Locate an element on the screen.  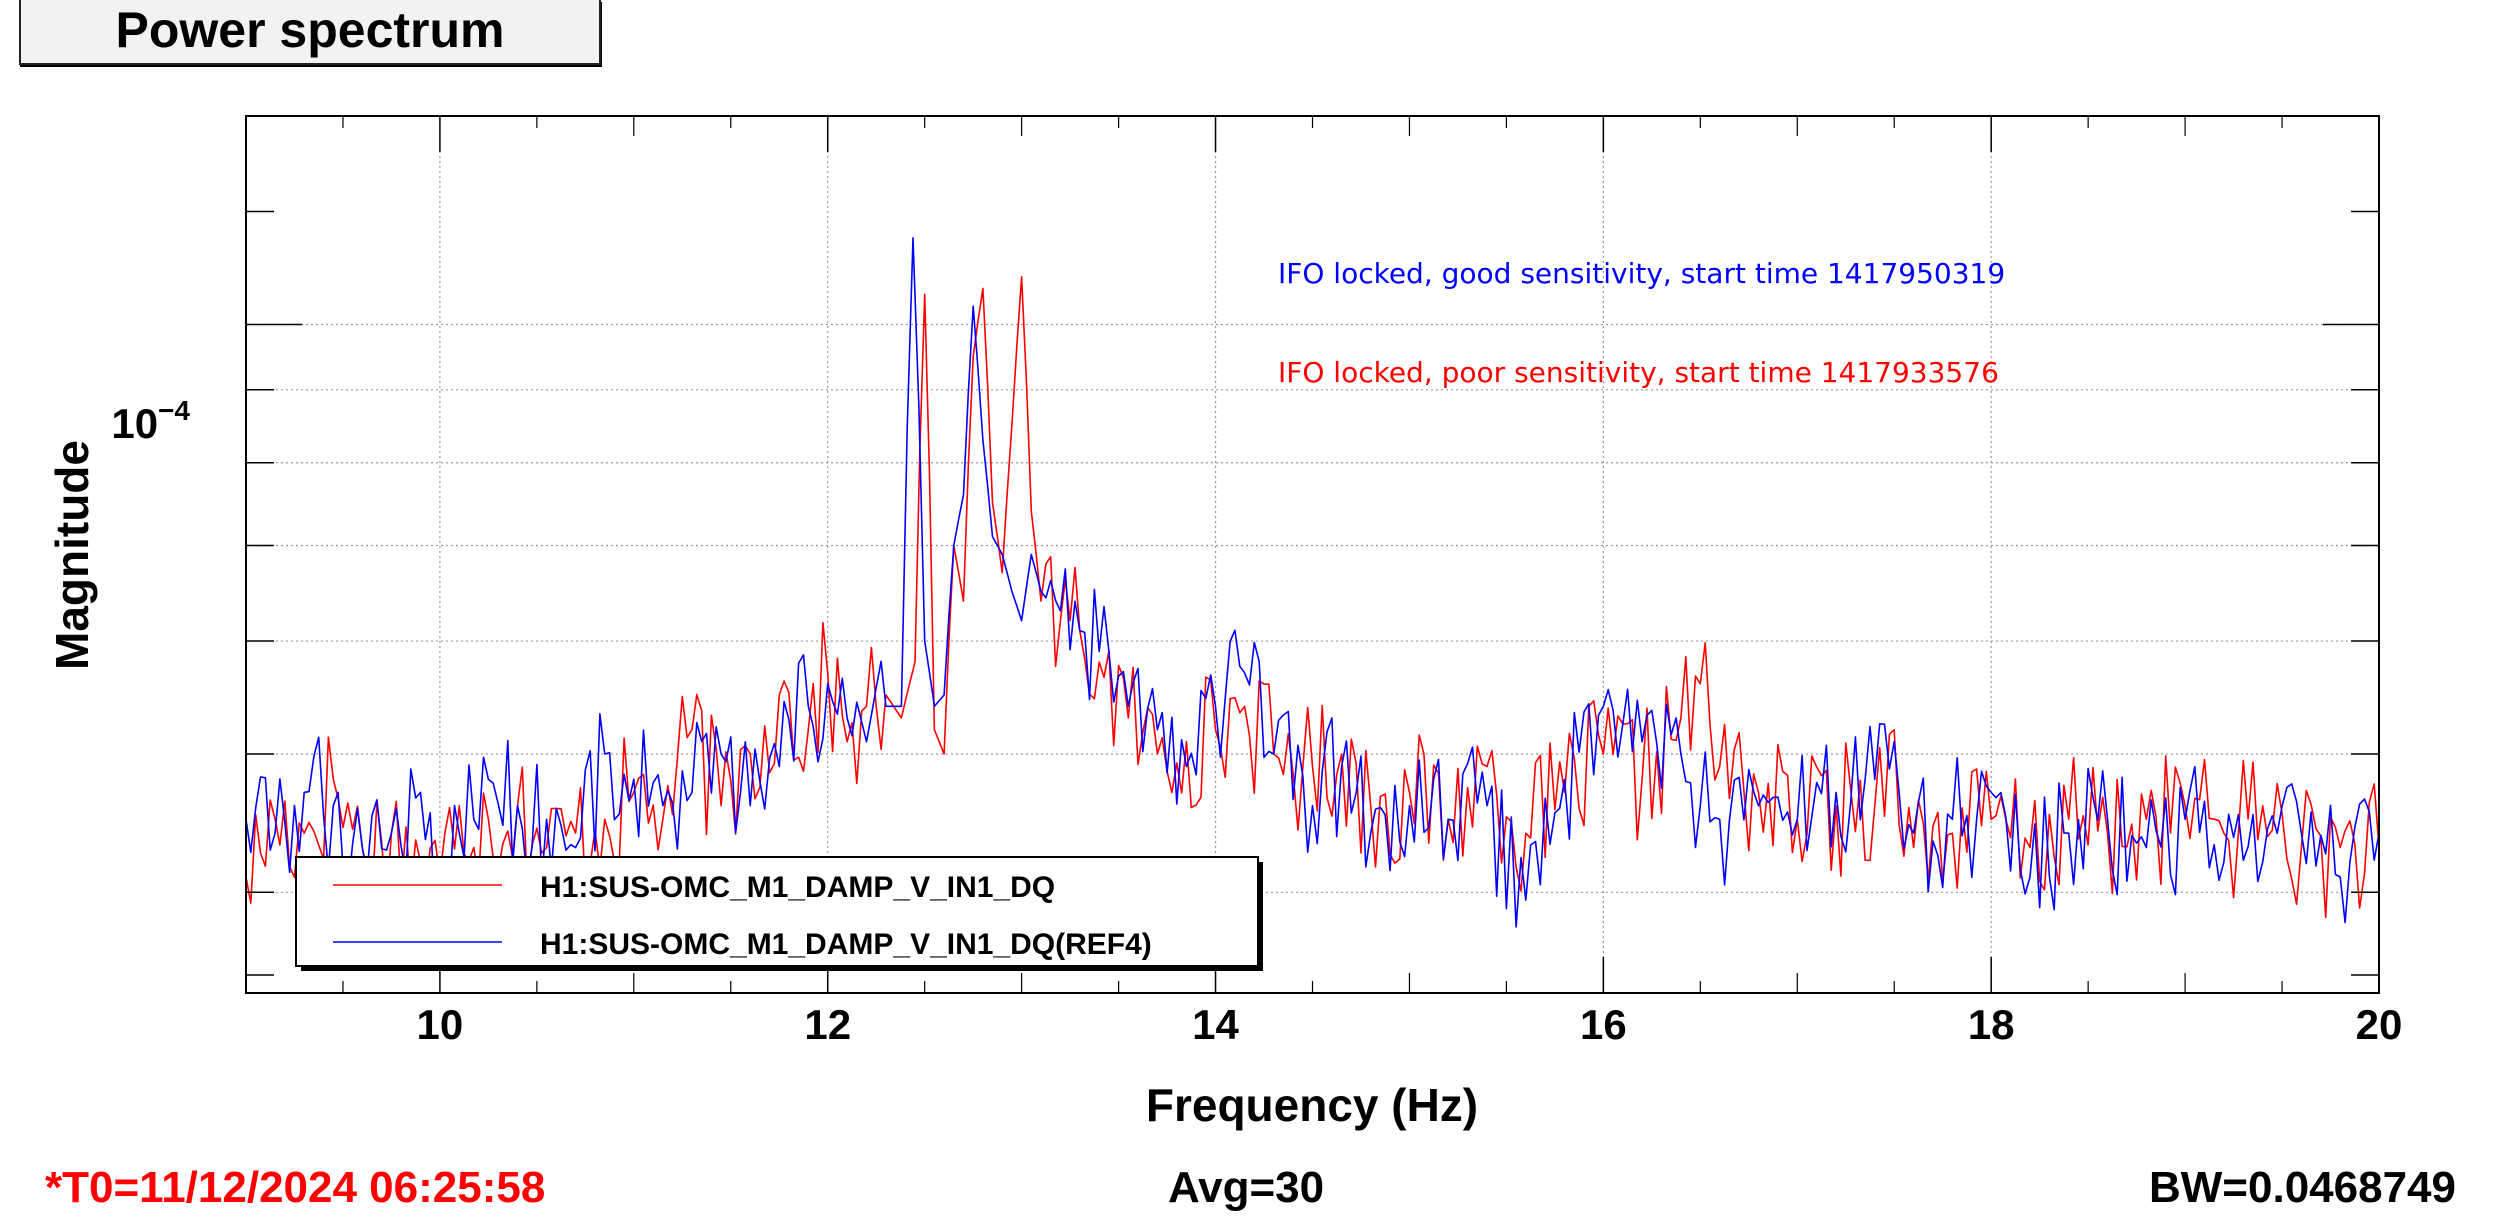
footer-t0: *T0=11/12/2024 06:25:58 is located at coordinates (295, 1187).